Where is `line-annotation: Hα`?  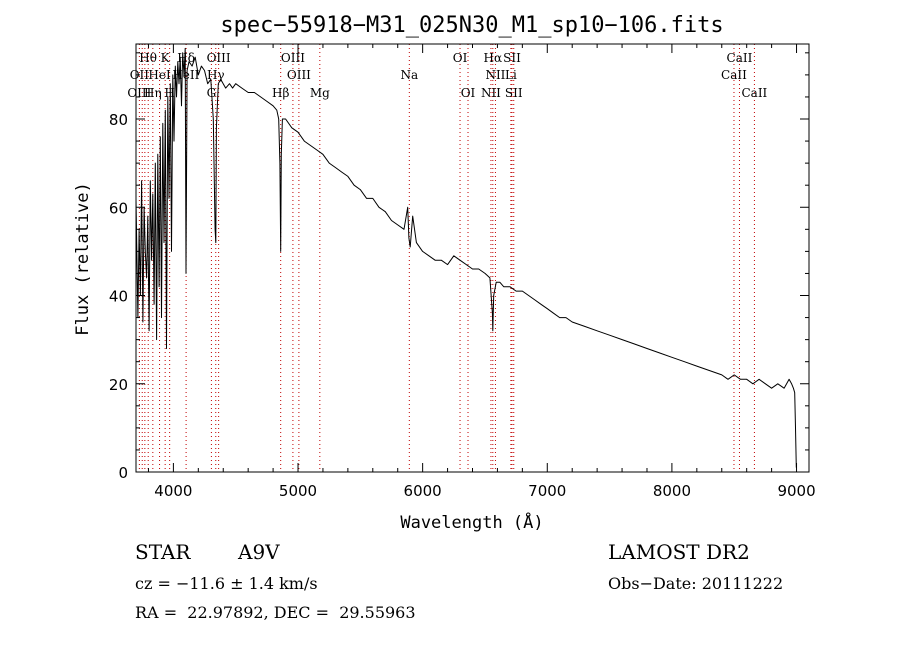 line-annotation: Hα is located at coordinates (493, 58).